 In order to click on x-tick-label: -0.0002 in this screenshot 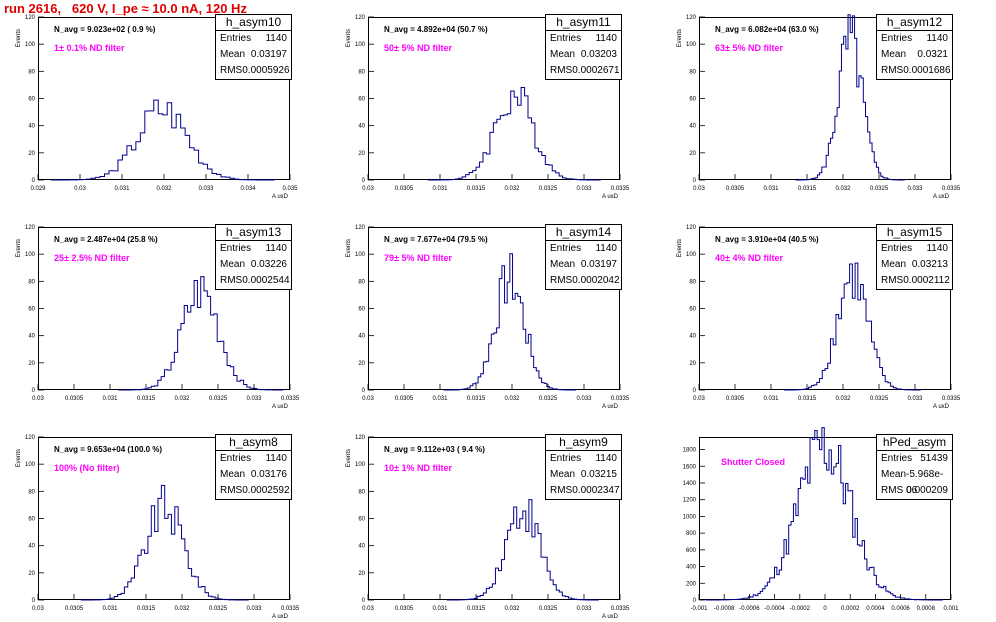, I will do `click(800, 609)`.